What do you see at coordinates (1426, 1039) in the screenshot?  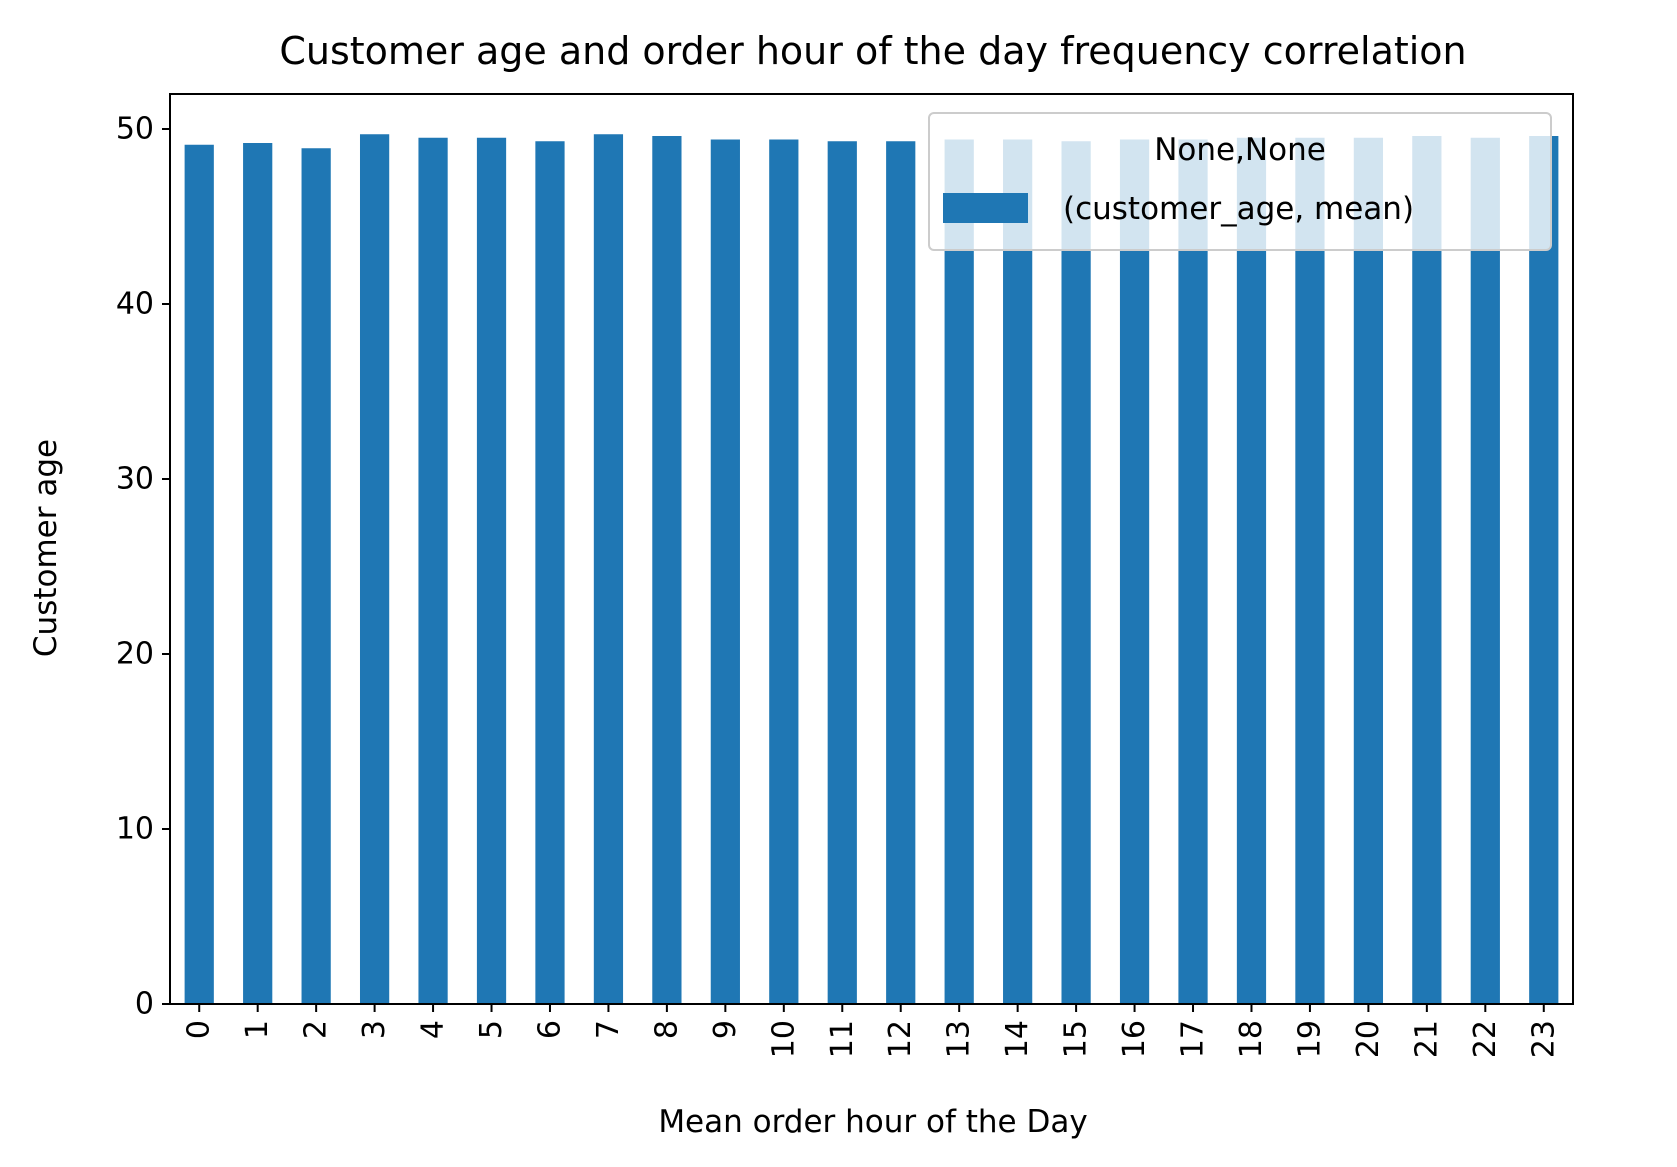 I see `x-tick-label: 21` at bounding box center [1426, 1039].